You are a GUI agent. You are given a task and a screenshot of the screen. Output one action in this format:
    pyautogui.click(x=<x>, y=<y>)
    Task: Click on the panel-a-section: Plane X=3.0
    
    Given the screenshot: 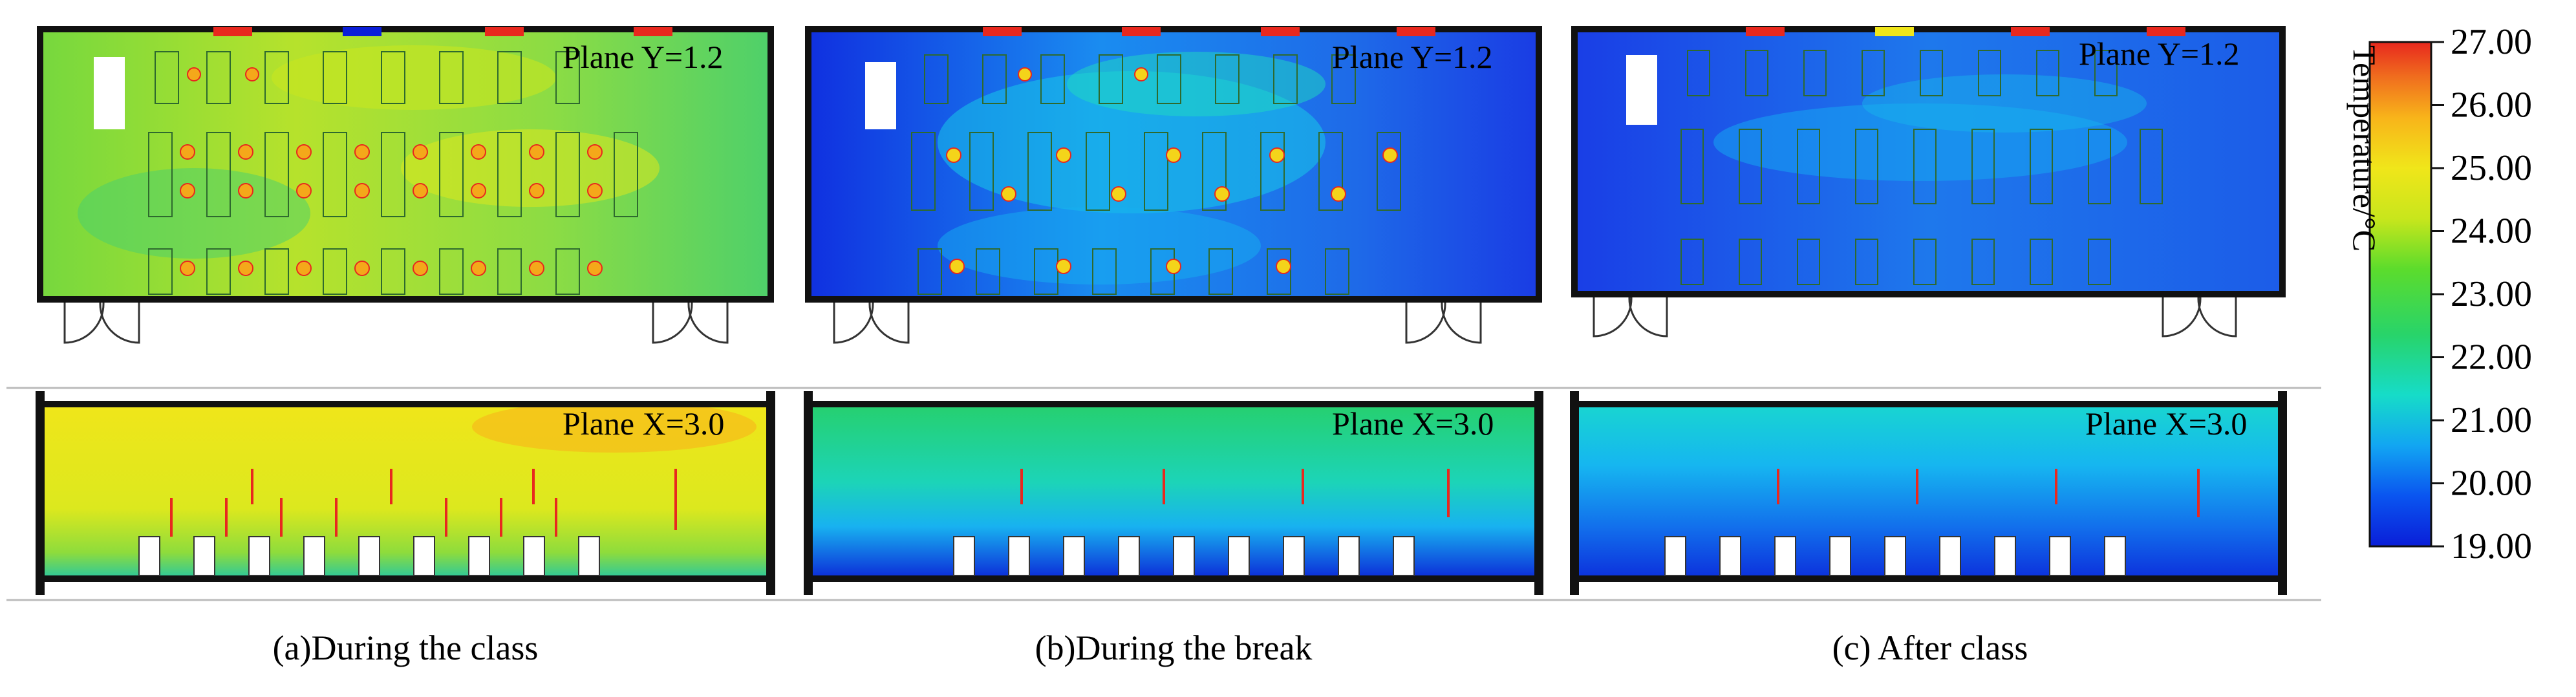 What is the action you would take?
    pyautogui.click(x=405, y=493)
    